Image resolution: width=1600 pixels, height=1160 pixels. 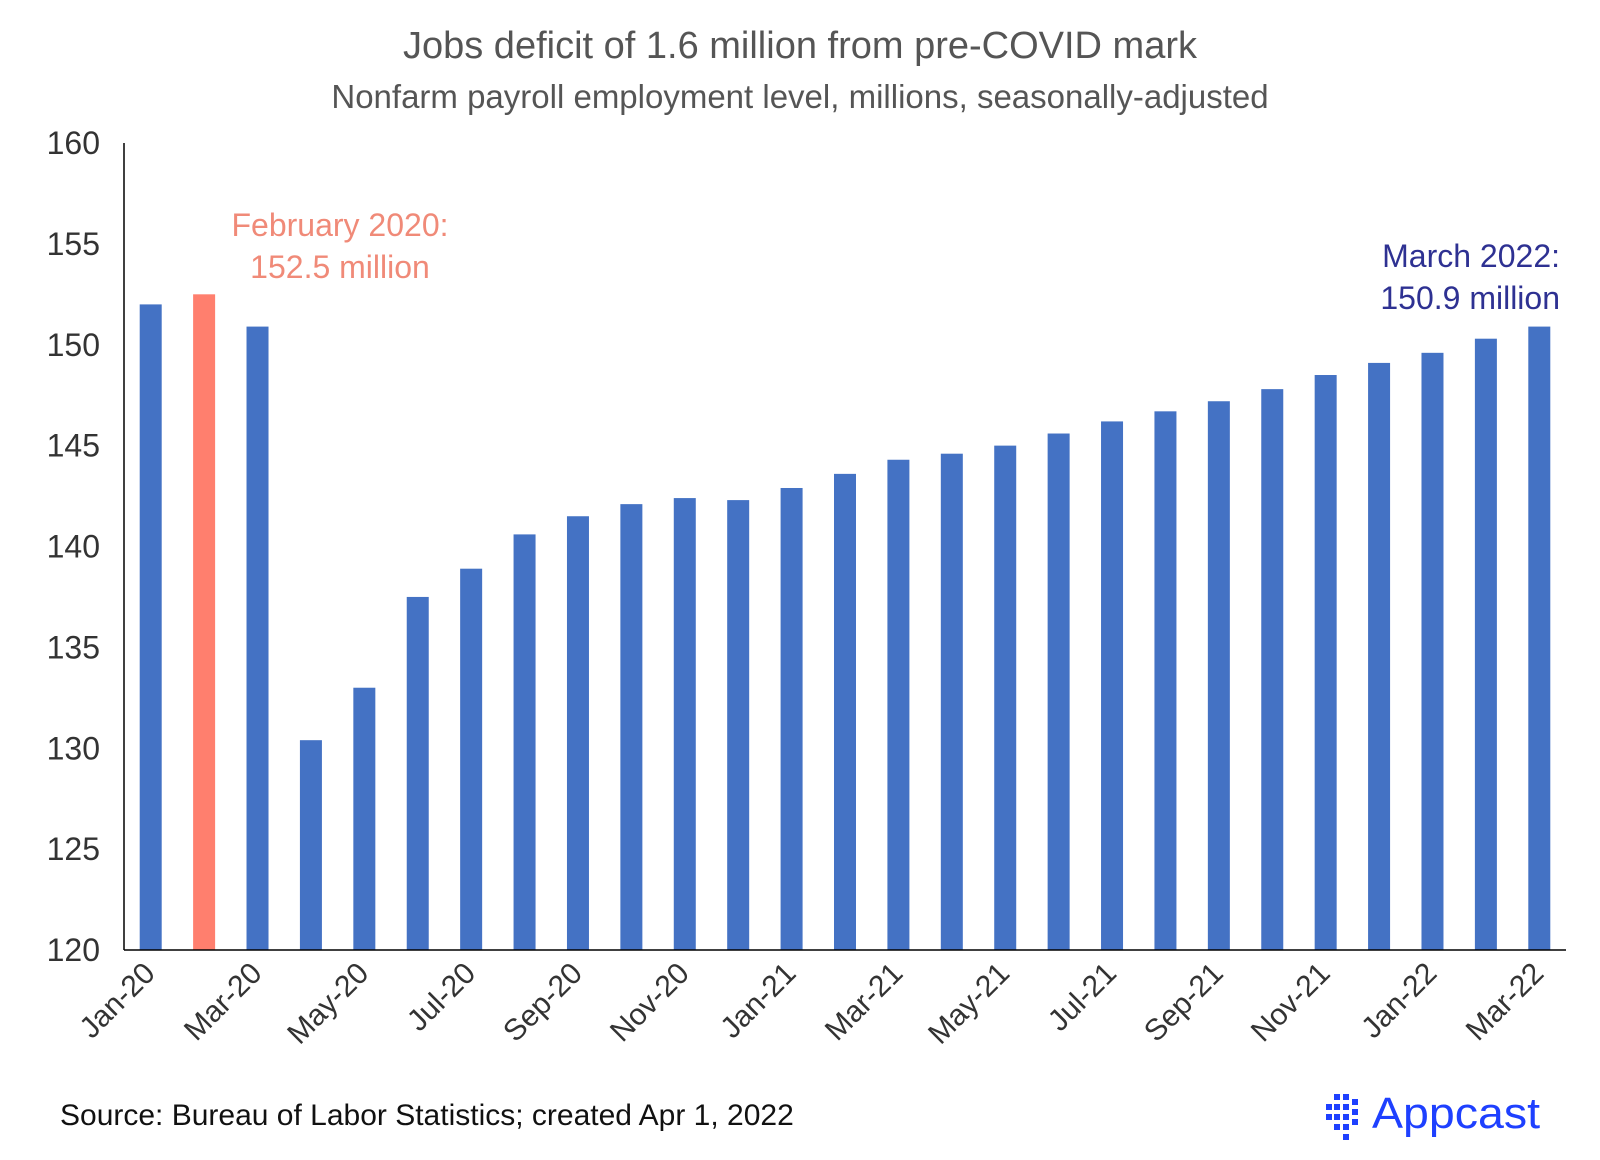 What do you see at coordinates (543, 1003) in the screenshot?
I see `x-tick-label-Sep-20: Sep-20` at bounding box center [543, 1003].